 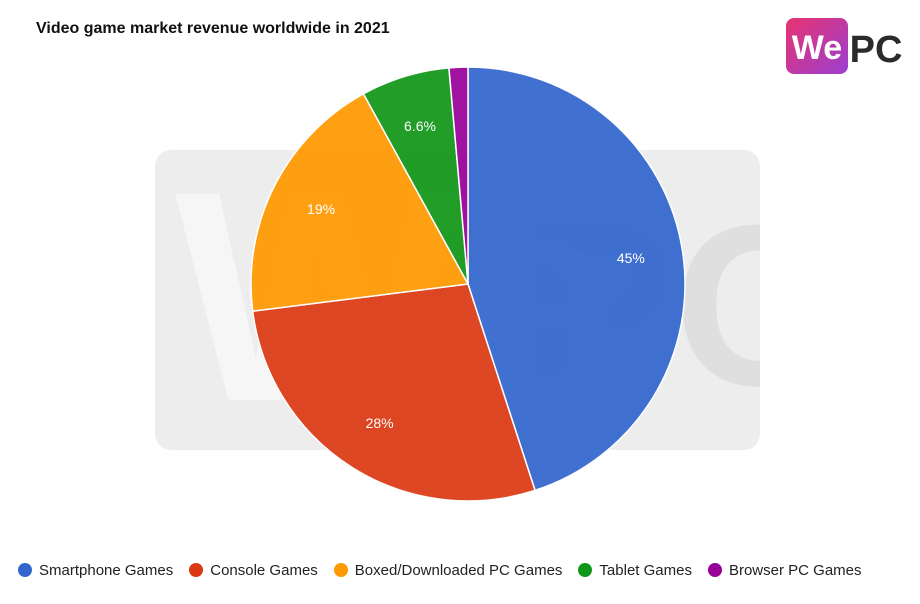 I want to click on pie-slice-boxed-downloaded-pc-games, so click(x=360, y=202).